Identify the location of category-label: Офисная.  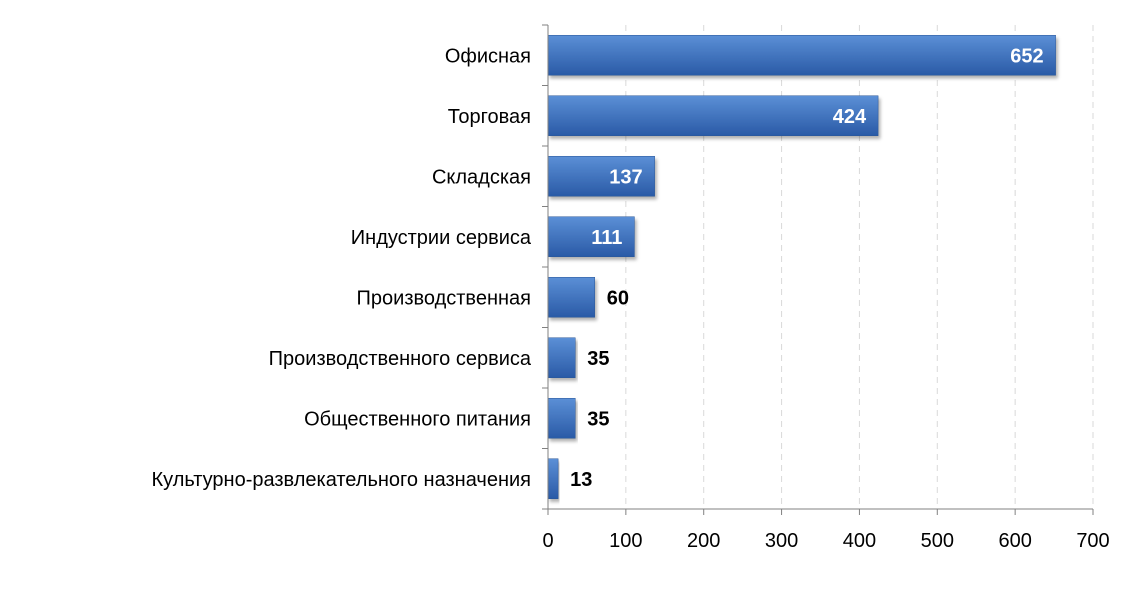
(488, 56).